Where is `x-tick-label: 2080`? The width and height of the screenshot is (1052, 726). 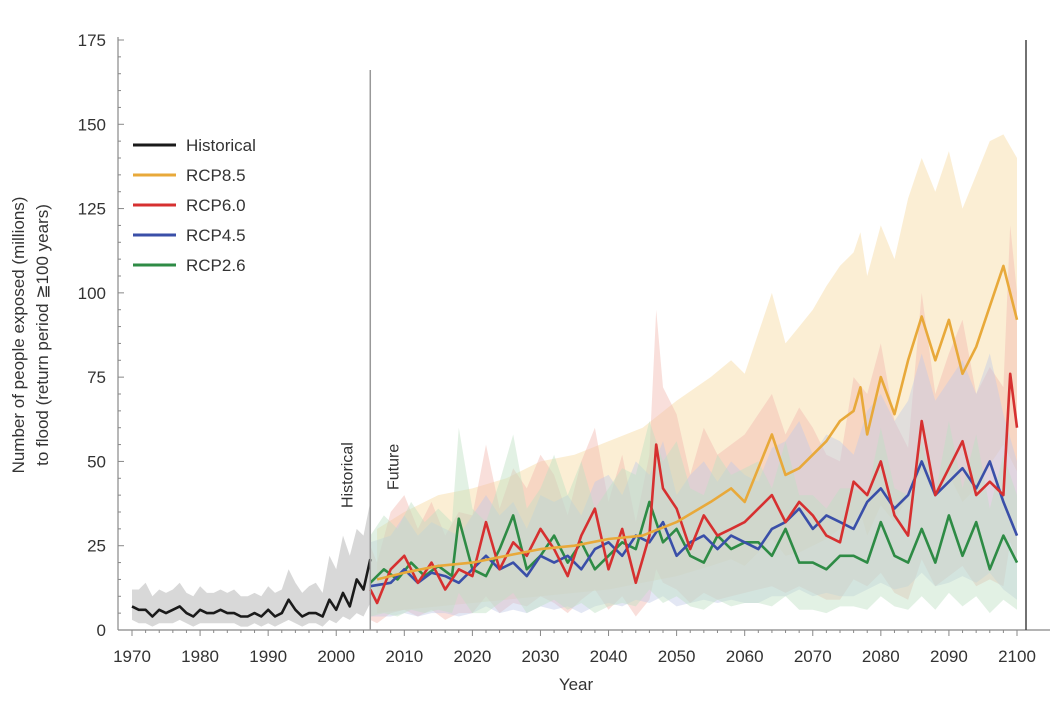
x-tick-label: 2080 is located at coordinates (881, 656).